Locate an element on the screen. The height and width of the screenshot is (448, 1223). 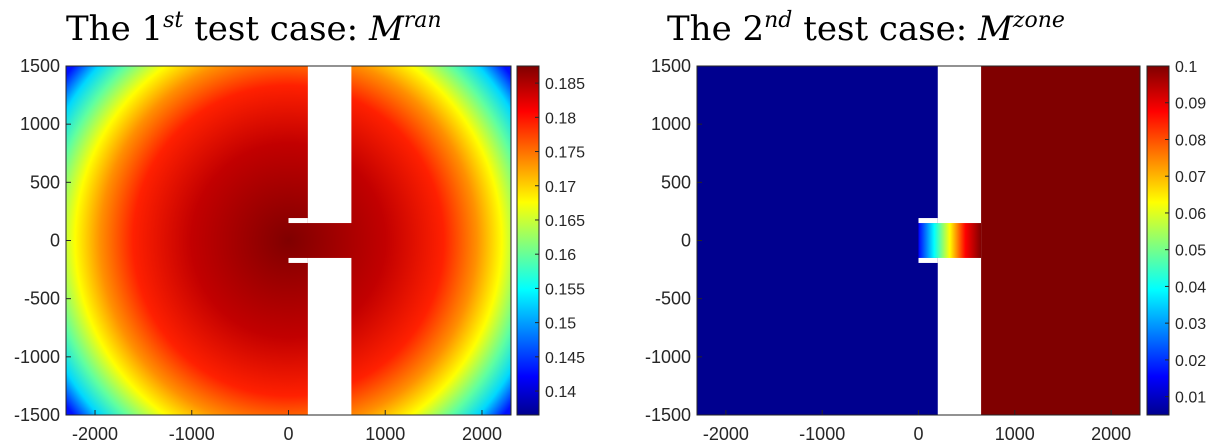
colorbar-tick-label: 0.03 is located at coordinates (1190, 324).